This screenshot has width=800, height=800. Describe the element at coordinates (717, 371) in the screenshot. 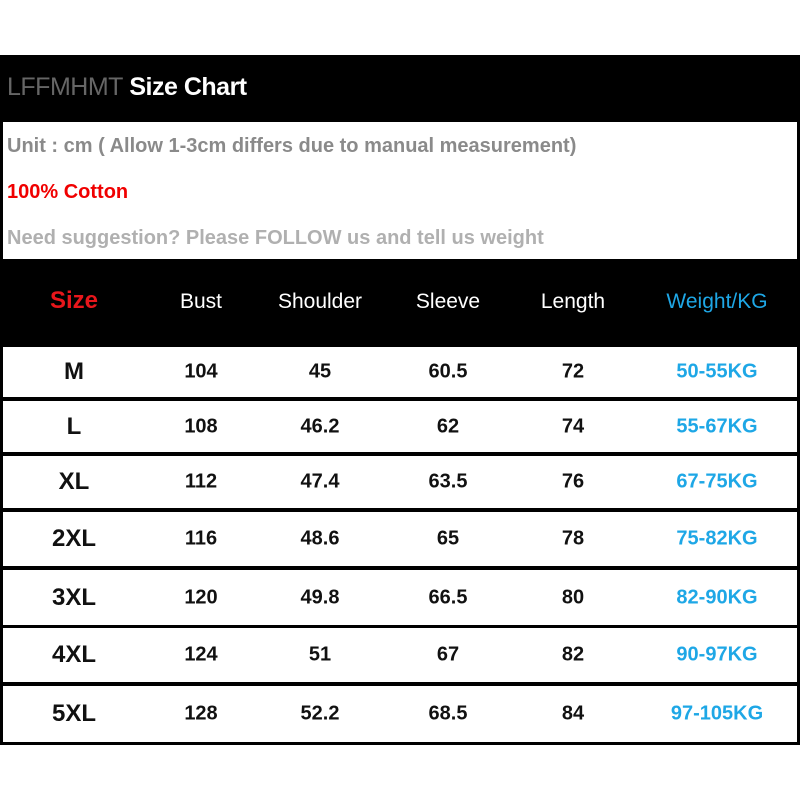

I see `cell-weight-kg: 50-55KG` at that location.